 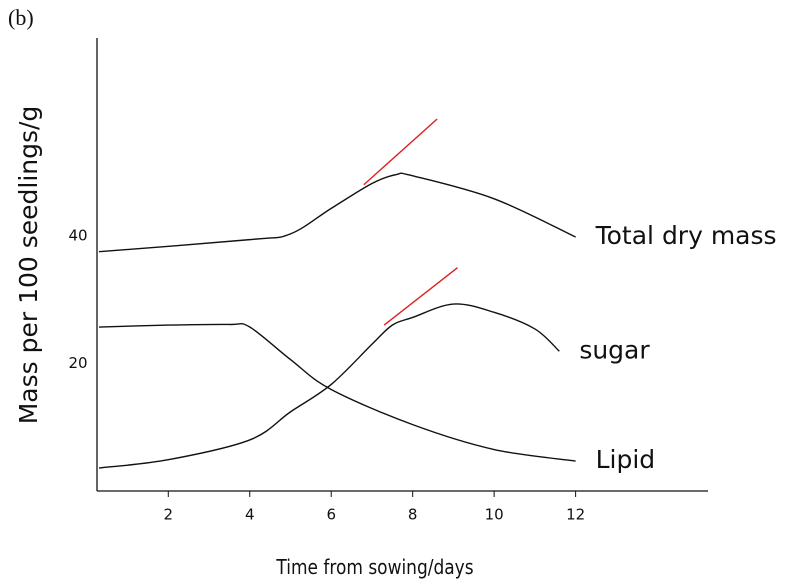 I want to click on x-axis-label: Time from sowing/days, so click(x=375, y=568).